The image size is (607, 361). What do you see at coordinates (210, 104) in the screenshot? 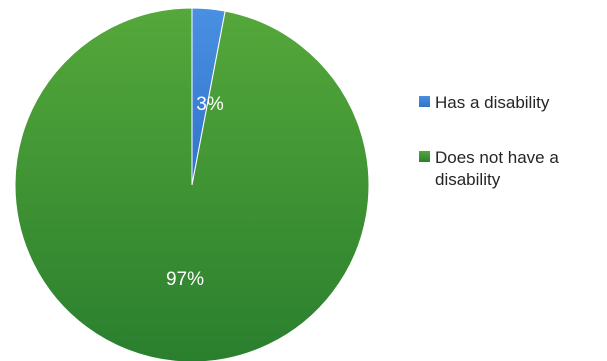
I see `pie-slice-label-has-a-disability: 3%` at bounding box center [210, 104].